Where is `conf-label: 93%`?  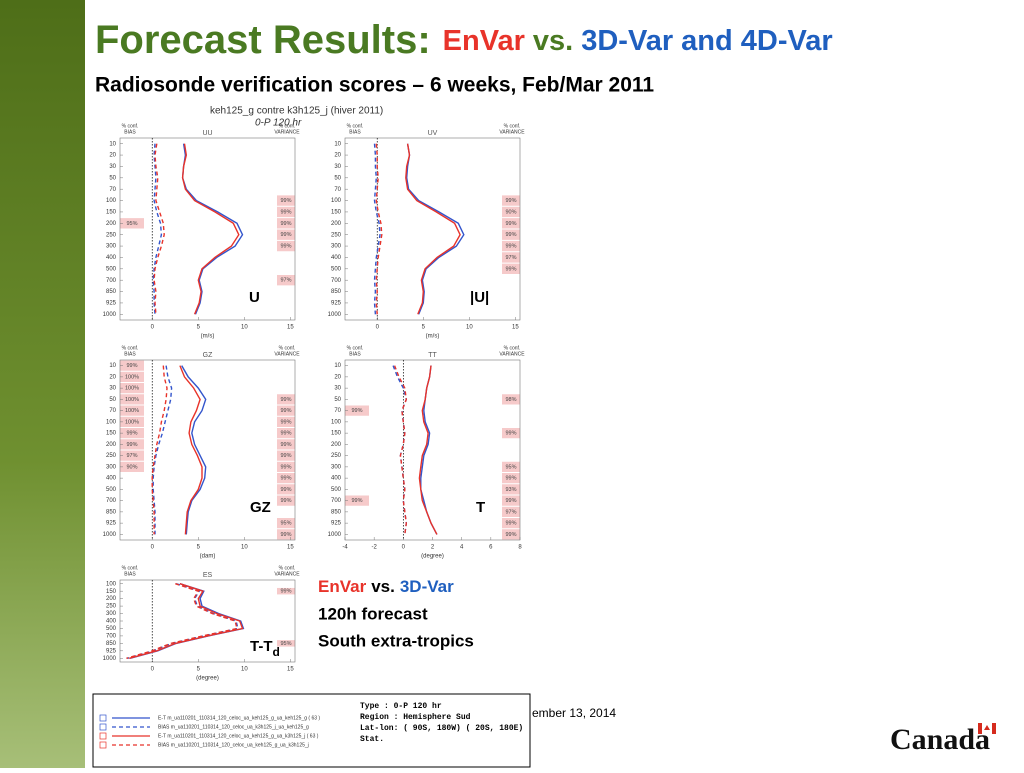
conf-label: 93% is located at coordinates (510, 490).